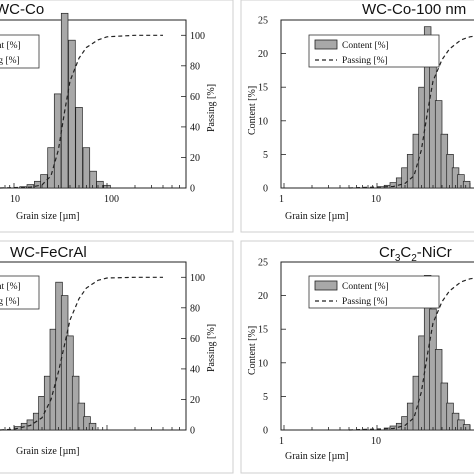 This screenshot has height=474, width=474. I want to click on chart-title: WC-Co, so click(22, 9).